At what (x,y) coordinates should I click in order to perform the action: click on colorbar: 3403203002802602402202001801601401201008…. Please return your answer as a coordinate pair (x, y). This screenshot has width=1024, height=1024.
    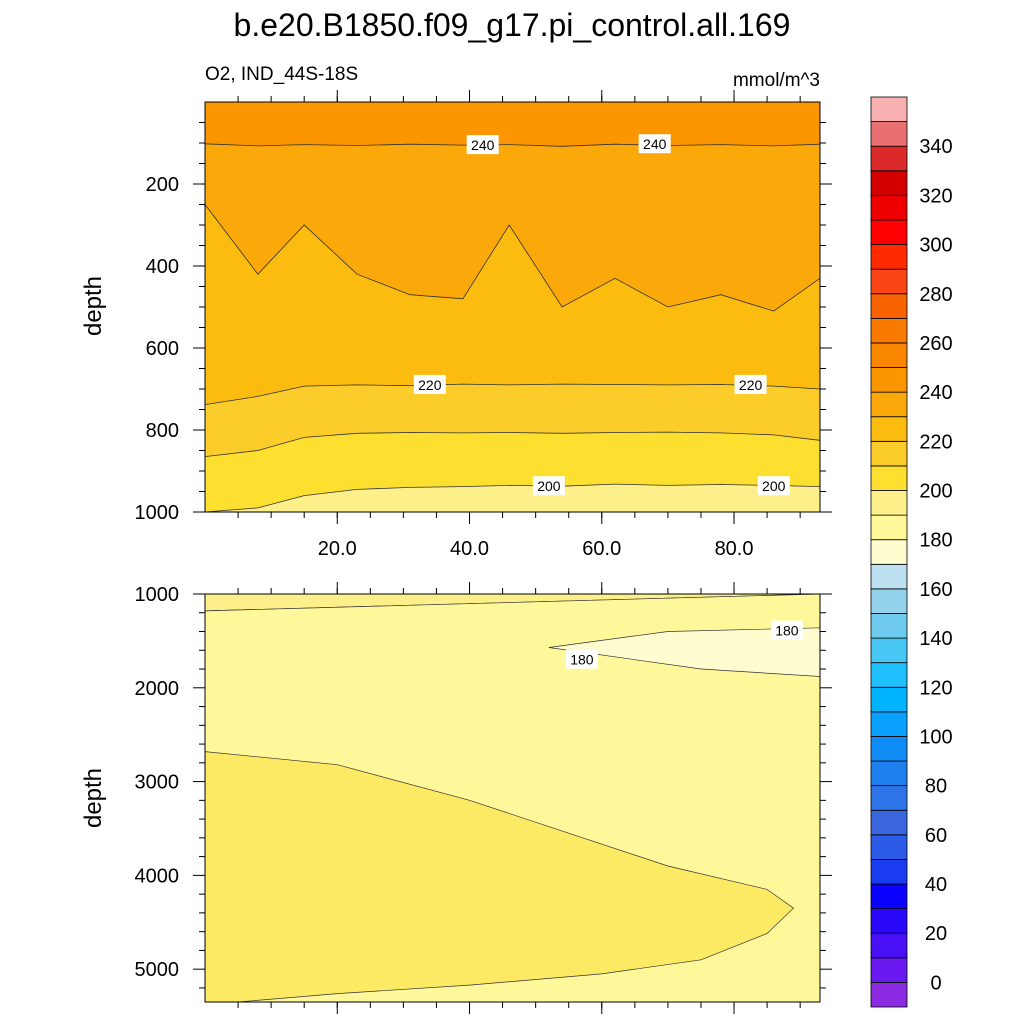
    Looking at the image, I should click on (911, 552).